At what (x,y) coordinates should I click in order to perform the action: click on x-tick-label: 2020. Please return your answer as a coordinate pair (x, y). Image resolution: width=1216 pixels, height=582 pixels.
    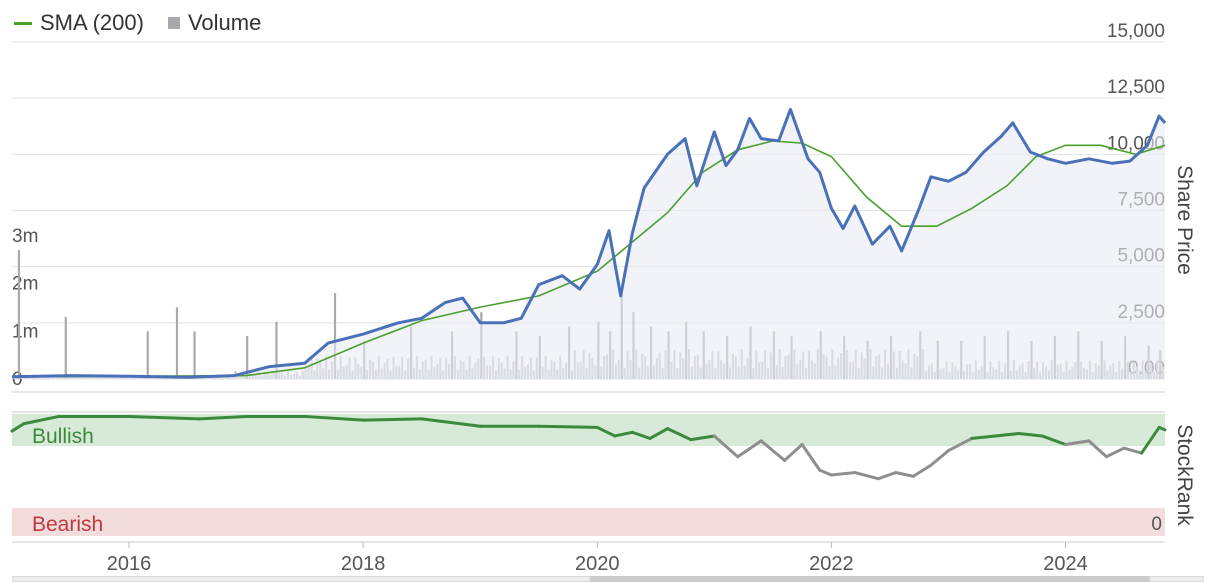
    Looking at the image, I should click on (597, 564).